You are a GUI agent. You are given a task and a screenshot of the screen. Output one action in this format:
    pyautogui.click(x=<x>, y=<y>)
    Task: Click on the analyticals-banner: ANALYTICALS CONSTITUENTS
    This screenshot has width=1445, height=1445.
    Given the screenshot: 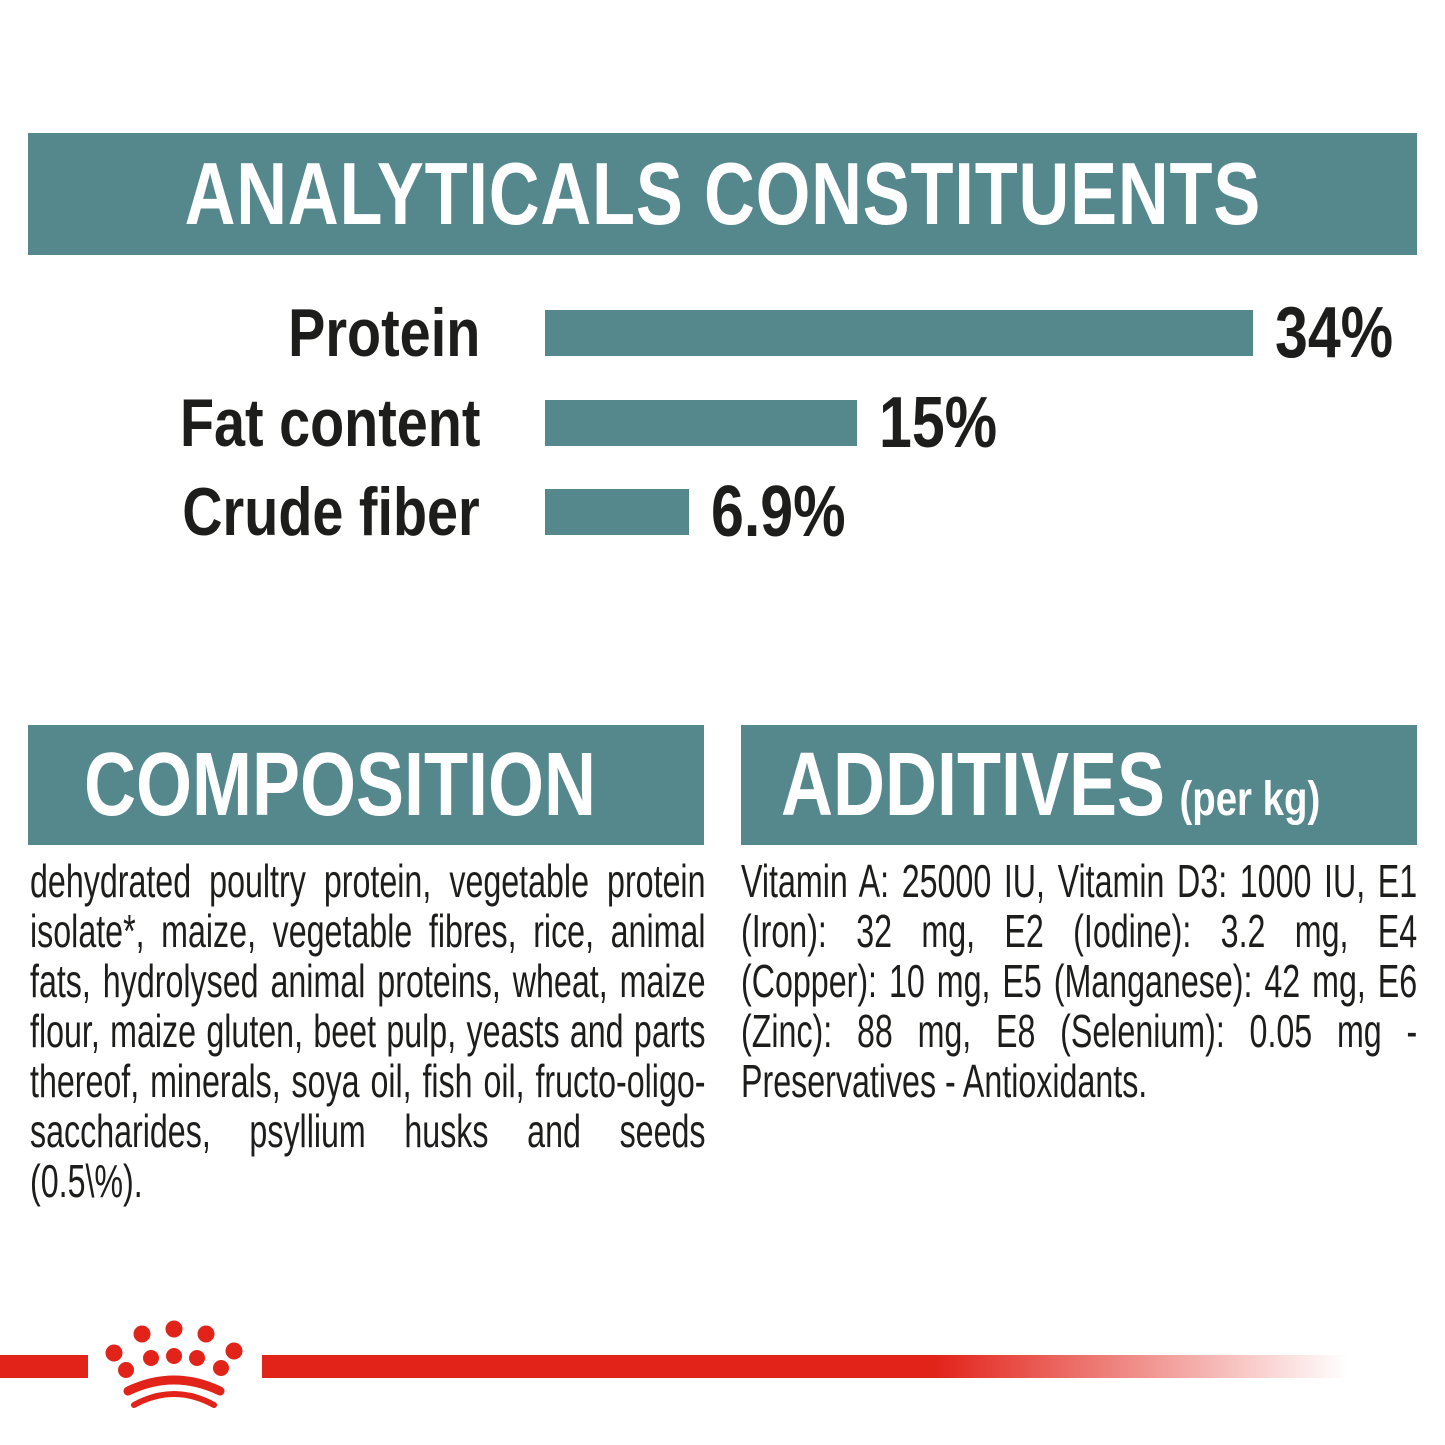 What is the action you would take?
    pyautogui.click(x=722, y=194)
    